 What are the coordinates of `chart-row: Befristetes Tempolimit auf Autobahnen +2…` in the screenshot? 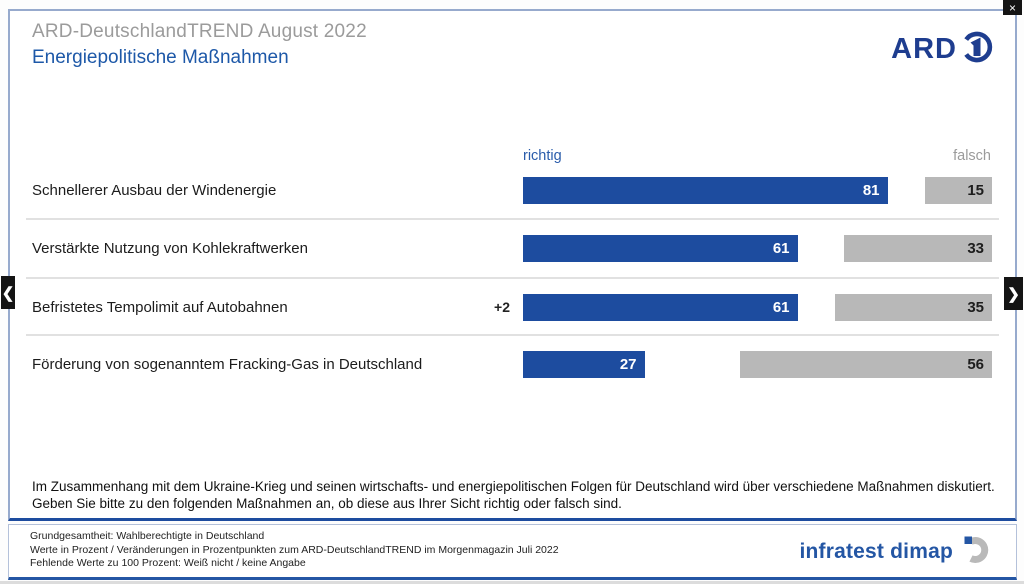 It's located at (512, 307).